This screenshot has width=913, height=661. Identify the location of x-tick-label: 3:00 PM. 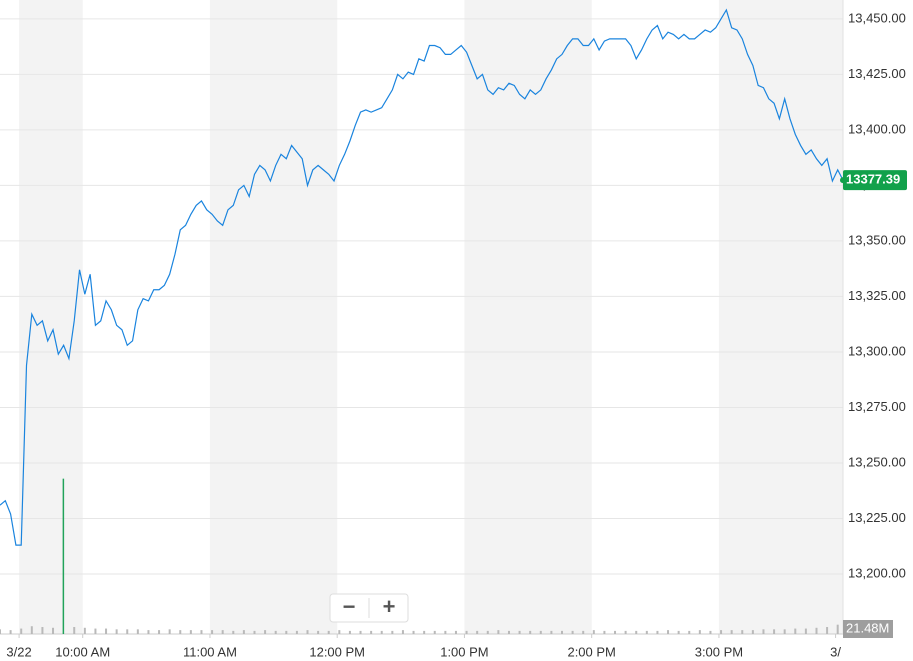
(719, 651).